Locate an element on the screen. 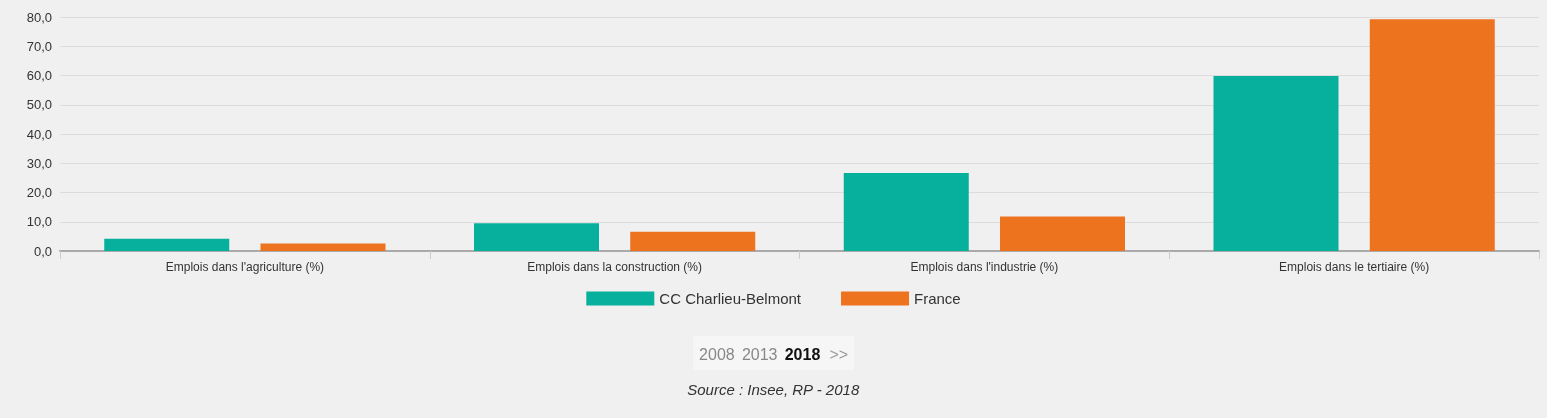  y-tick-label: 30,0 is located at coordinates (39, 163).